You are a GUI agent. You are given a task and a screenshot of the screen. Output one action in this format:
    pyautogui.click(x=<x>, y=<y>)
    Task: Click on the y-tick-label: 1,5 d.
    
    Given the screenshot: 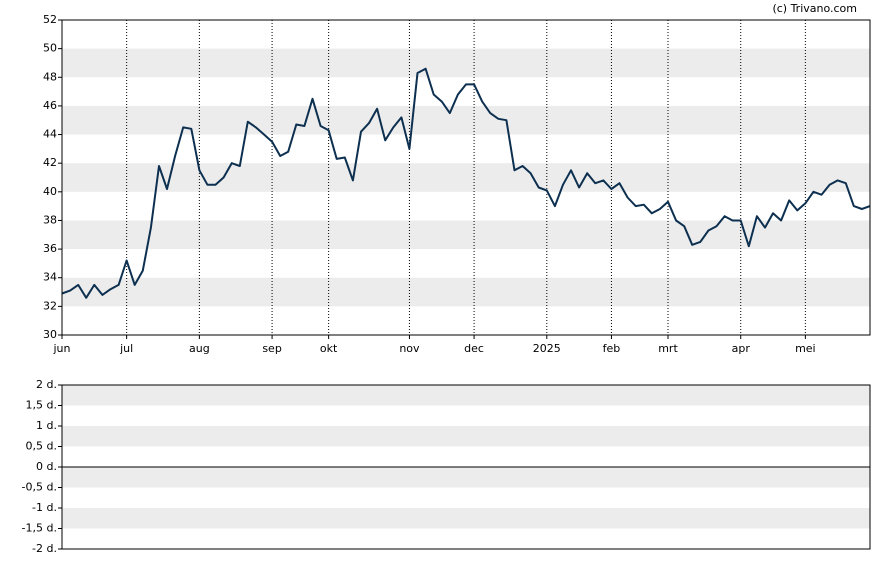 What is the action you would take?
    pyautogui.click(x=41, y=405)
    